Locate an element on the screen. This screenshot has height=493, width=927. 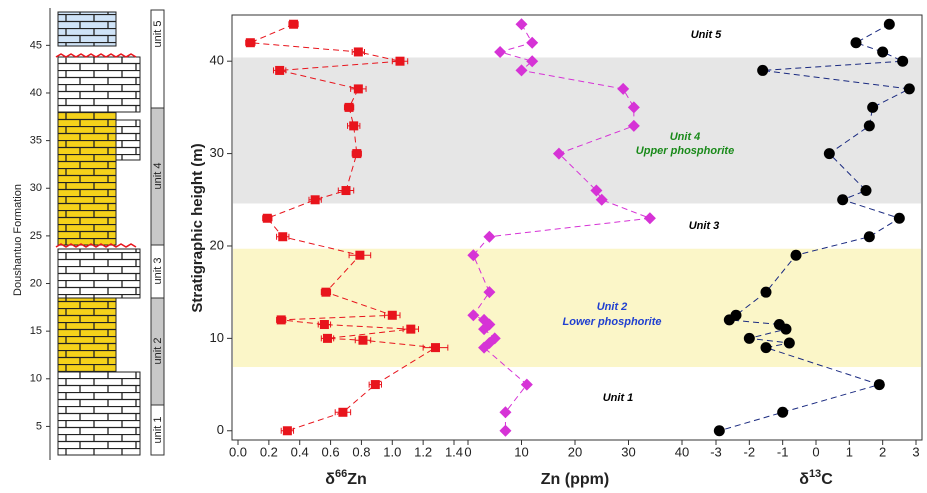
annotation: Unit 4 is located at coordinates (685, 137).